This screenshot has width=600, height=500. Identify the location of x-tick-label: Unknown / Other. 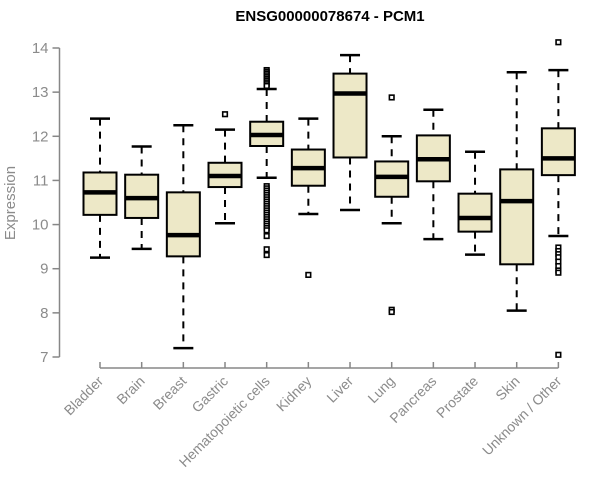
(522, 416).